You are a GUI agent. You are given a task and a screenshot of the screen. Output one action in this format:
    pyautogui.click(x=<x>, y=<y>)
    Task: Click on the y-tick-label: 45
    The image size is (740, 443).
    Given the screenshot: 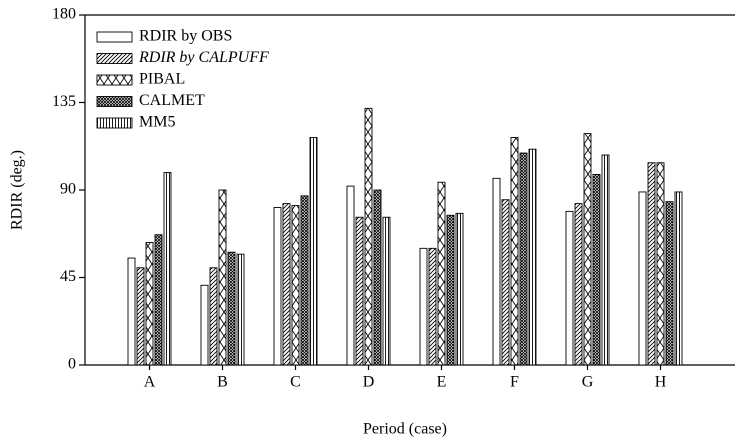 What is the action you would take?
    pyautogui.click(x=68, y=276)
    